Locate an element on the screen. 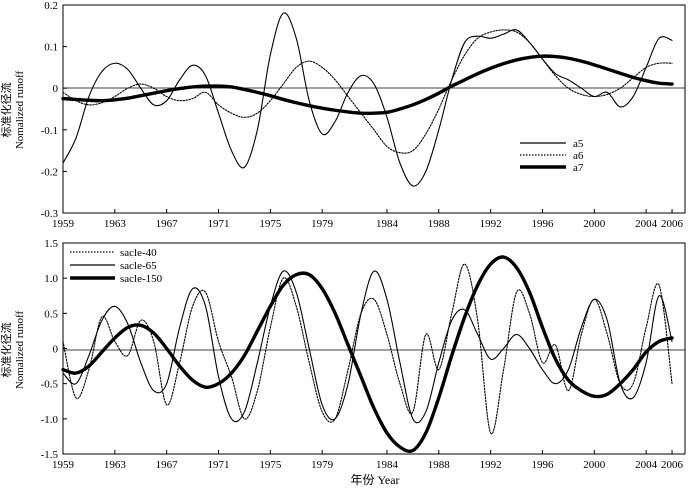  series-line-a7 is located at coordinates (367, 84).